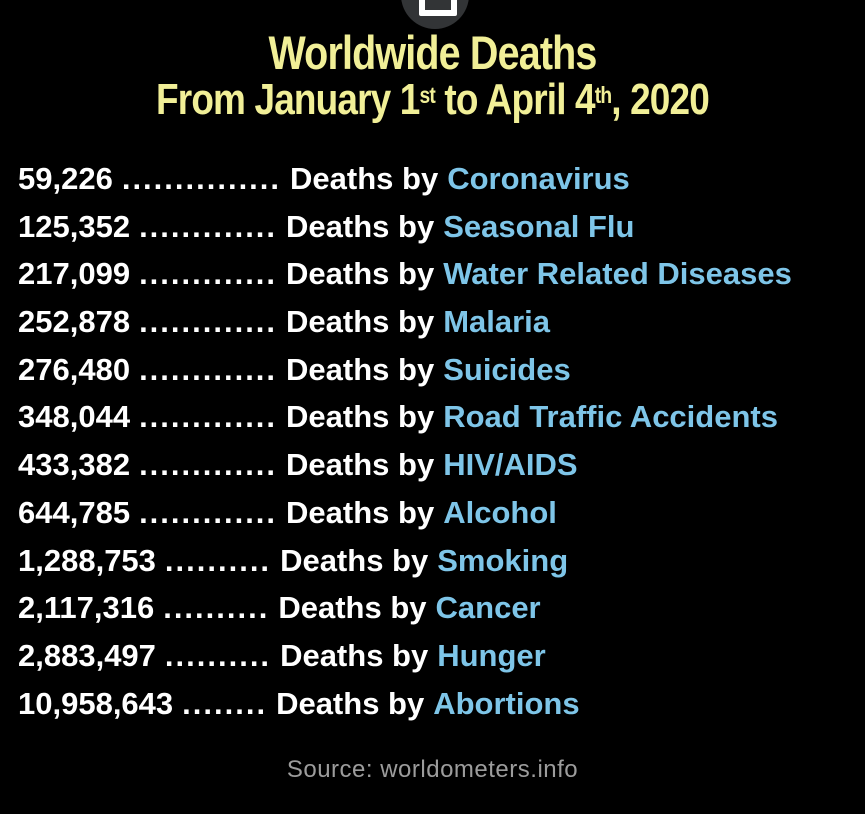 This screenshot has width=865, height=814. What do you see at coordinates (488, 608) in the screenshot?
I see `death-cause: Cancer` at bounding box center [488, 608].